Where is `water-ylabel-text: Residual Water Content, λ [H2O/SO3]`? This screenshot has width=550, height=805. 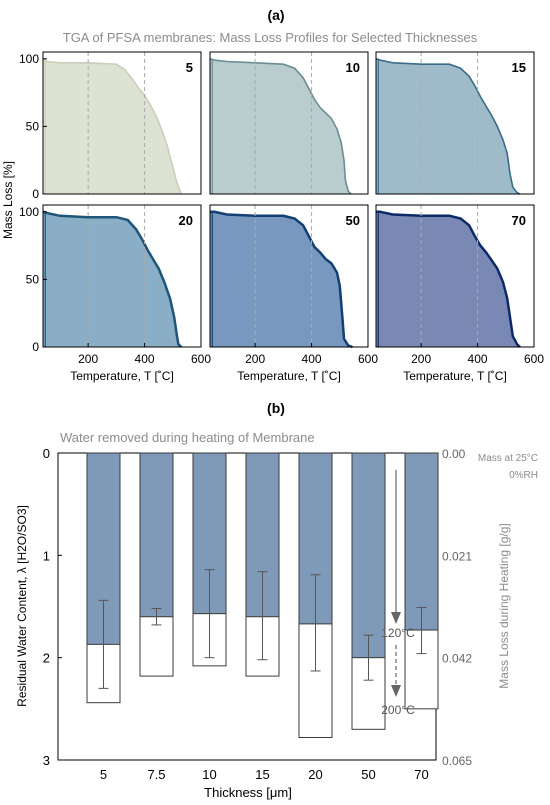 water-ylabel-text: Residual Water Content, λ [H2O/SO3] is located at coordinates (22, 606).